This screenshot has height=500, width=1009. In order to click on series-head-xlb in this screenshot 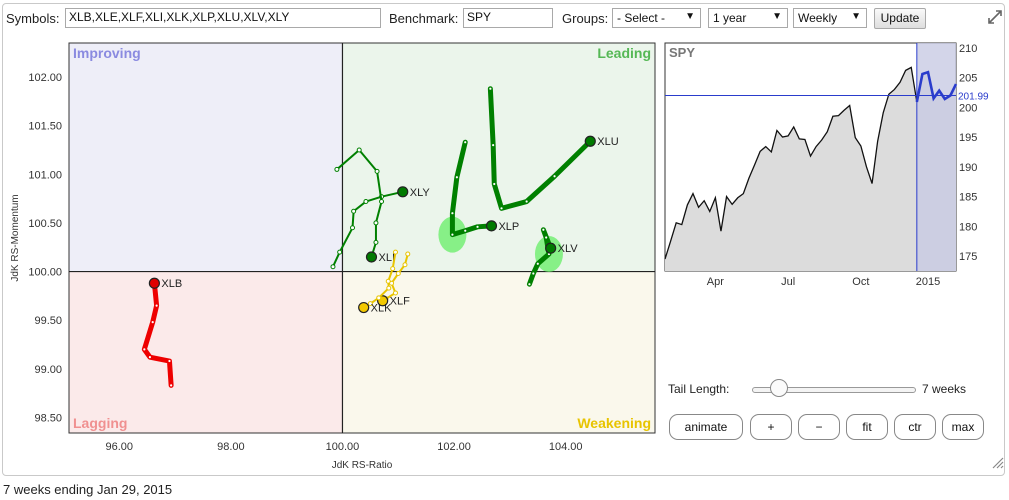, I will do `click(154, 283)`.